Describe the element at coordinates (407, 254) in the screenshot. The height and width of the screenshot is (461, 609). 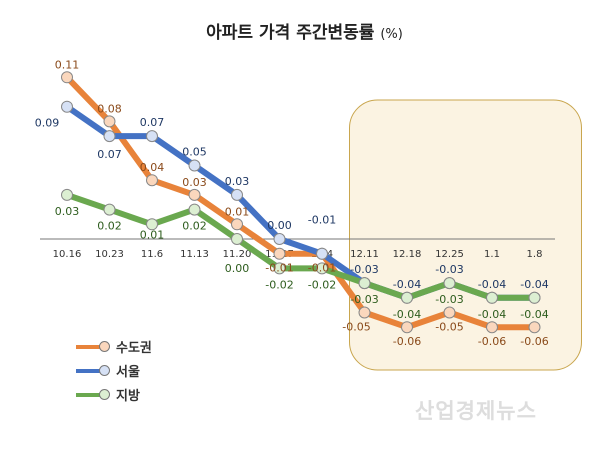
I see `x-tick-label: 12.18` at that location.